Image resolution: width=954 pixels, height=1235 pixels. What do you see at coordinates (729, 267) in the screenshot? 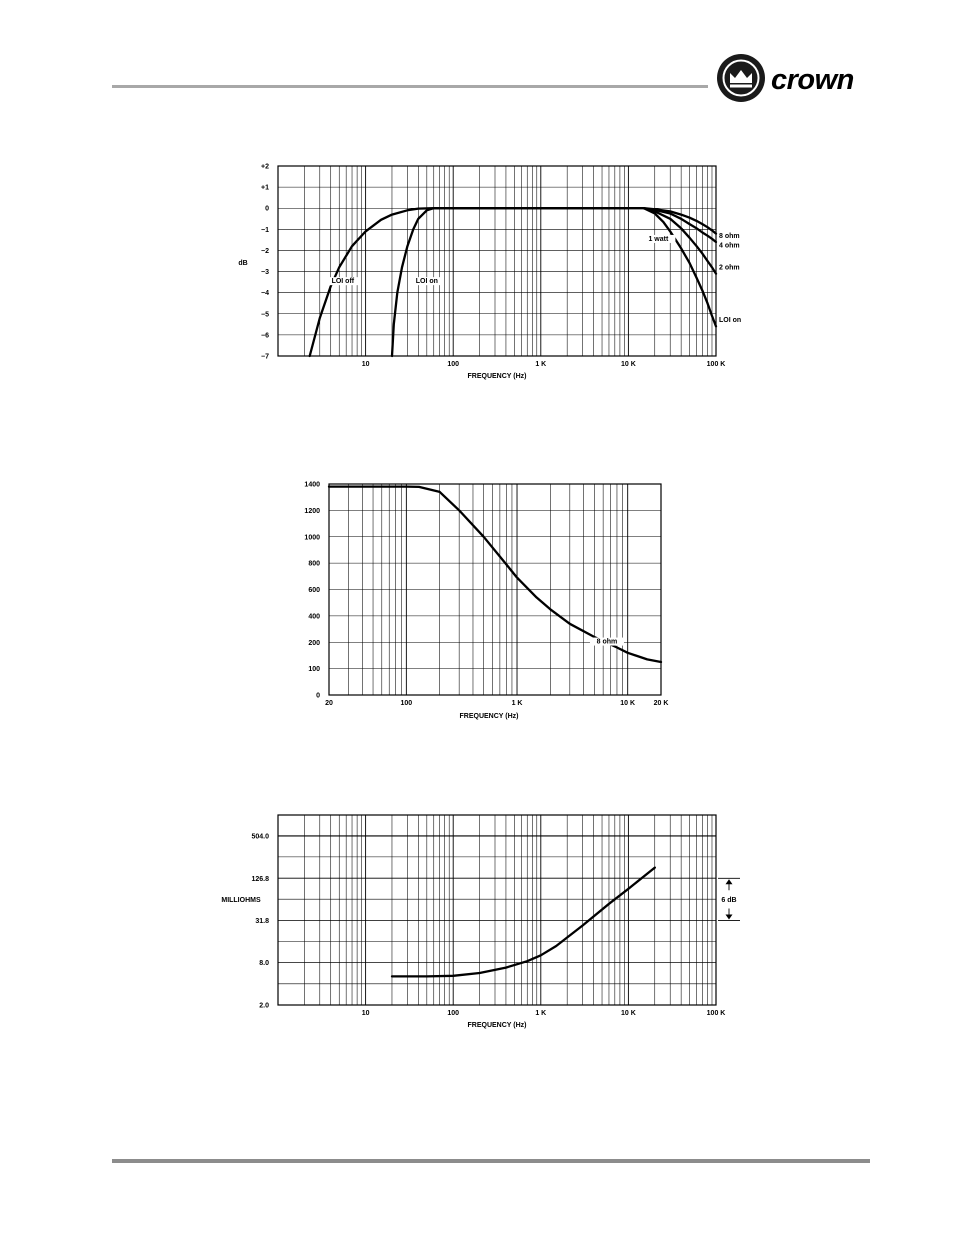
I see `annotation-label: 2 ohm` at bounding box center [729, 267].